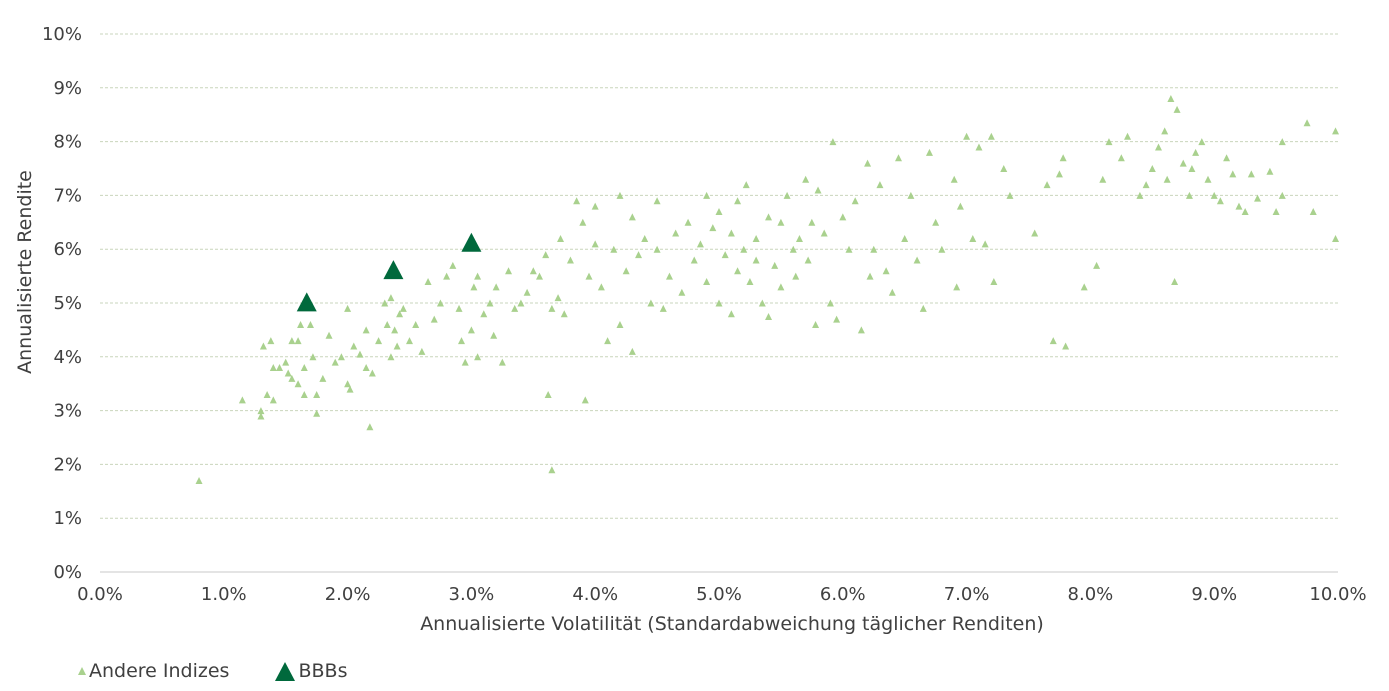 The image size is (1389, 691). I want to click on y-axis-label: Annualisierte Rendite, so click(25, 272).